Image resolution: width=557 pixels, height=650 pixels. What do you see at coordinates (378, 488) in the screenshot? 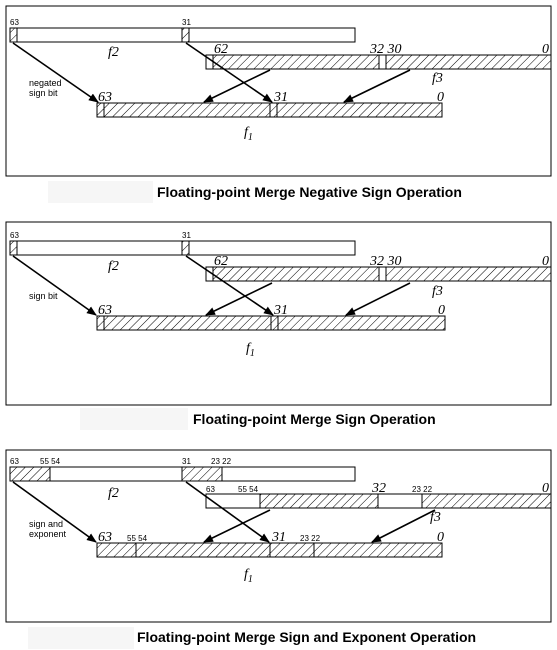
I see `f3-bit-32: 32` at bounding box center [378, 488].